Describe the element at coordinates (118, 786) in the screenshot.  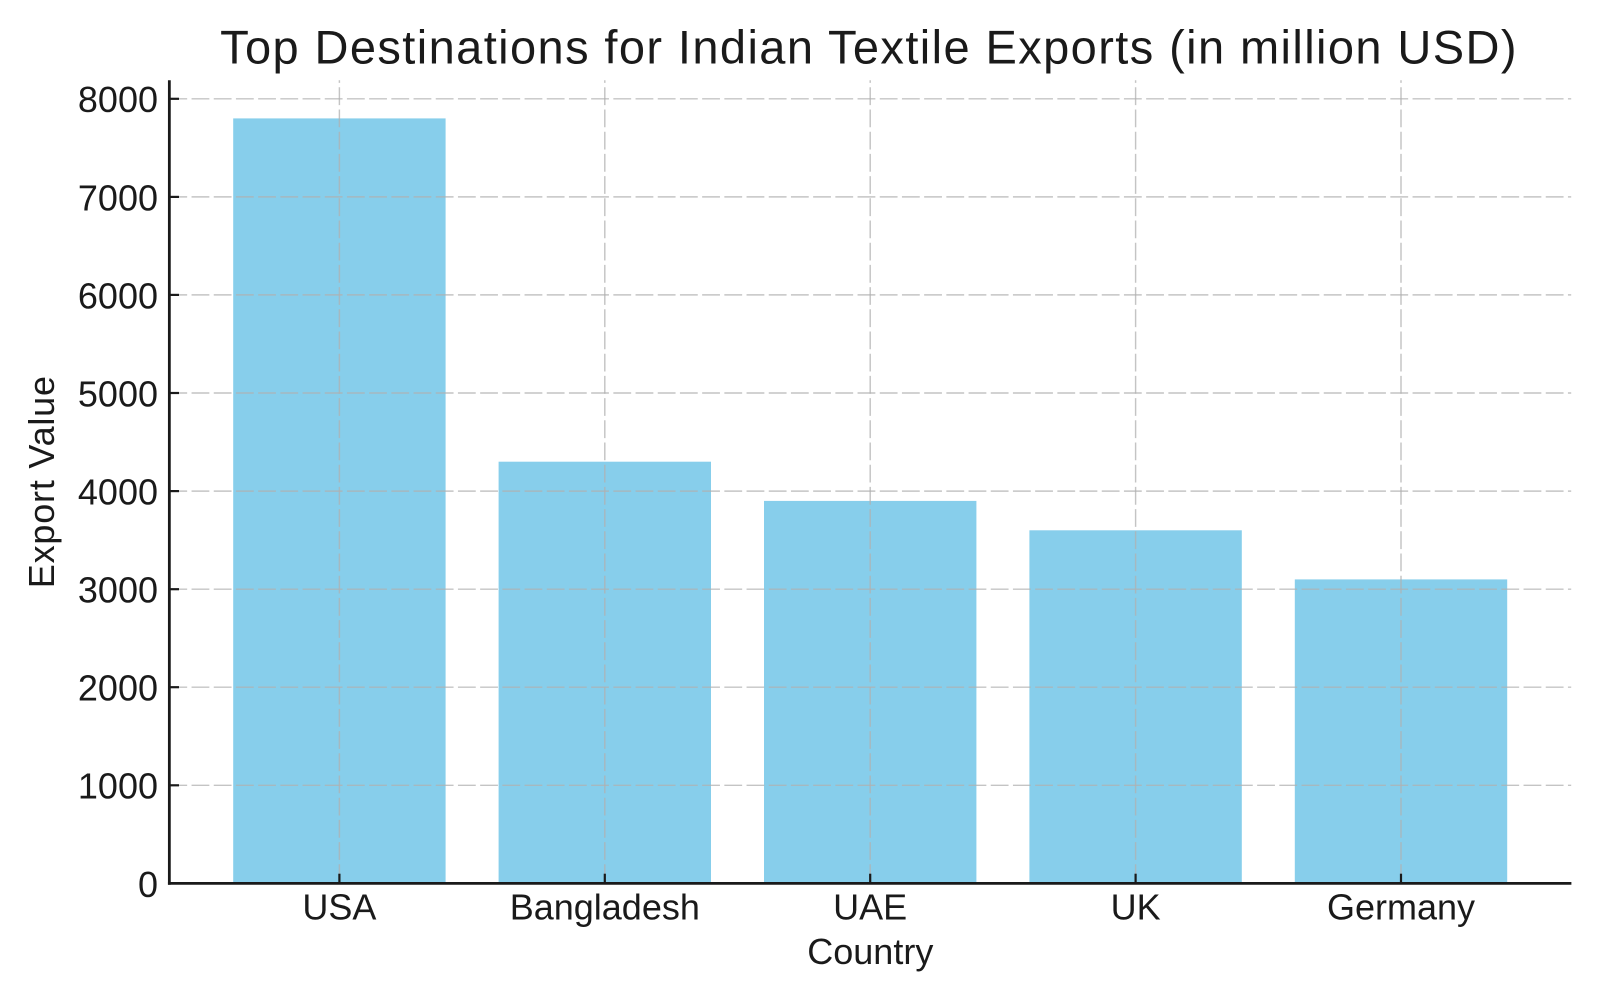
I see `svg-text: 1000` at that location.